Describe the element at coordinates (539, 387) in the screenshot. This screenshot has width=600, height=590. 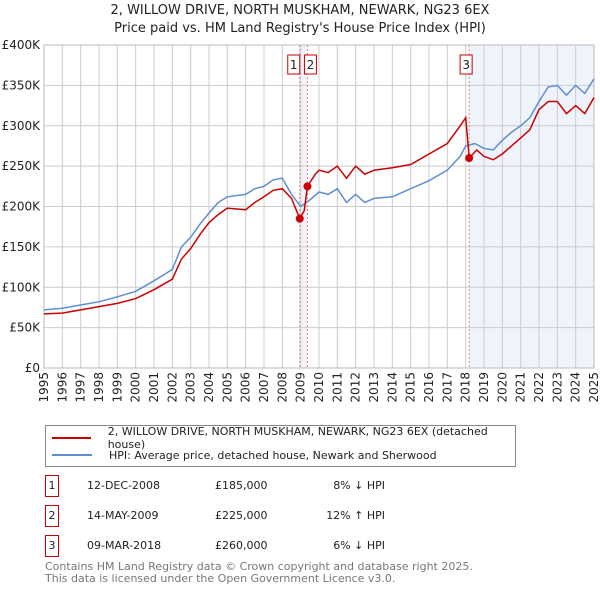
I see `x-tick-label: 2022` at that location.